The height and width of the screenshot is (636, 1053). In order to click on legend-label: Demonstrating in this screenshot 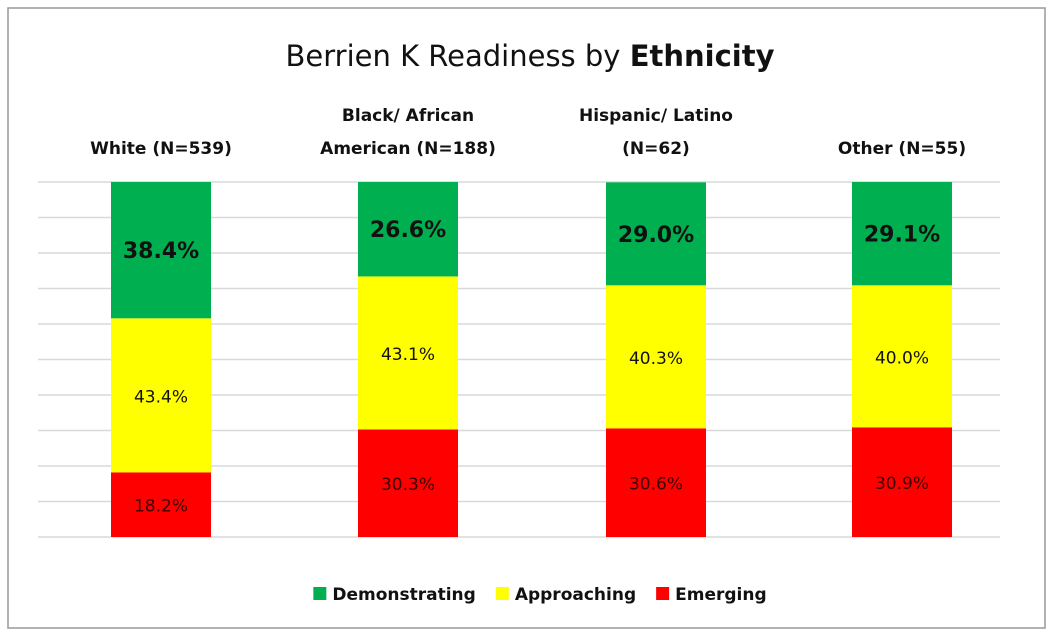, I will do `click(403, 595)`.